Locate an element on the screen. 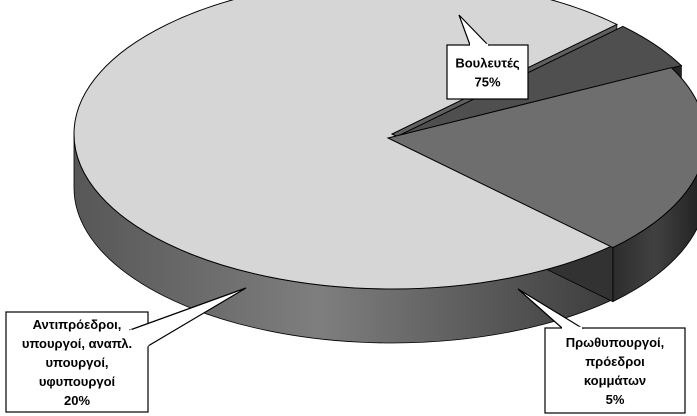  callout-label-1-3: 5% is located at coordinates (615, 399).